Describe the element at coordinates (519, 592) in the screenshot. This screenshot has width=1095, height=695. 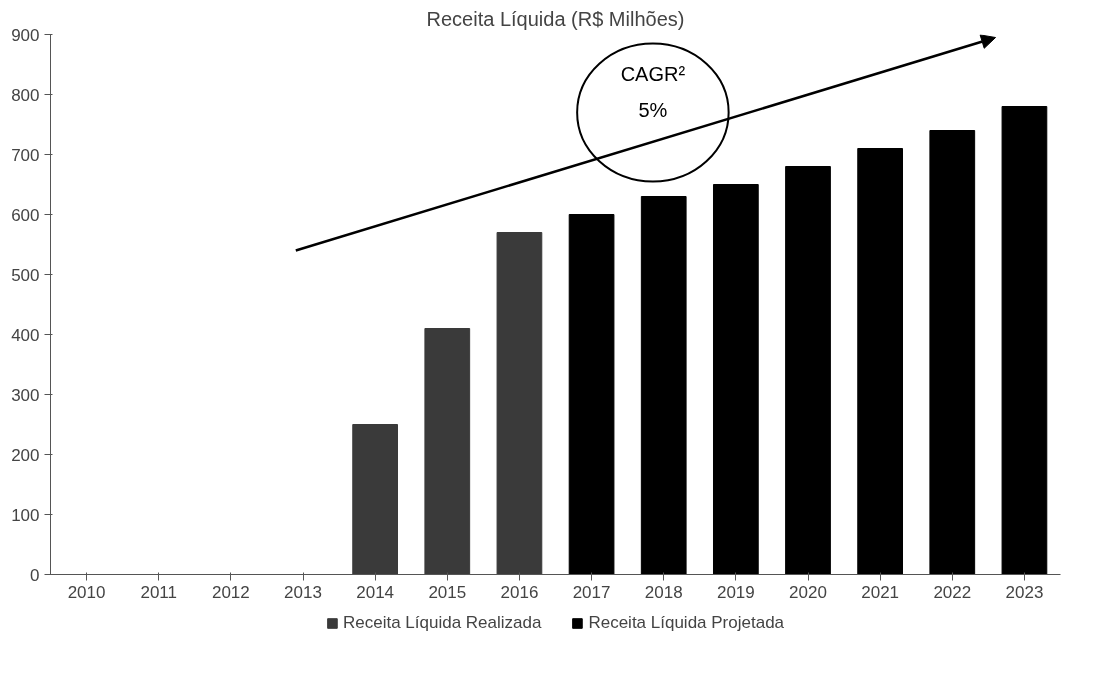
I see `x-tick-label: 2016` at that location.